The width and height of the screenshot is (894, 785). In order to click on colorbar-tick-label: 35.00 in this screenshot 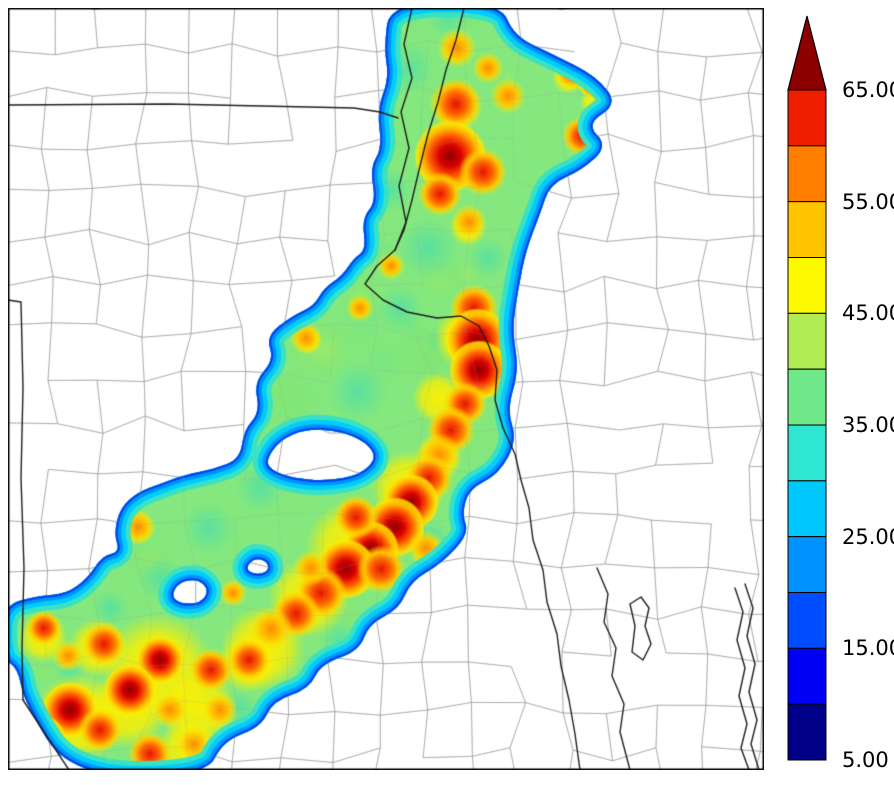, I will do `click(868, 425)`.